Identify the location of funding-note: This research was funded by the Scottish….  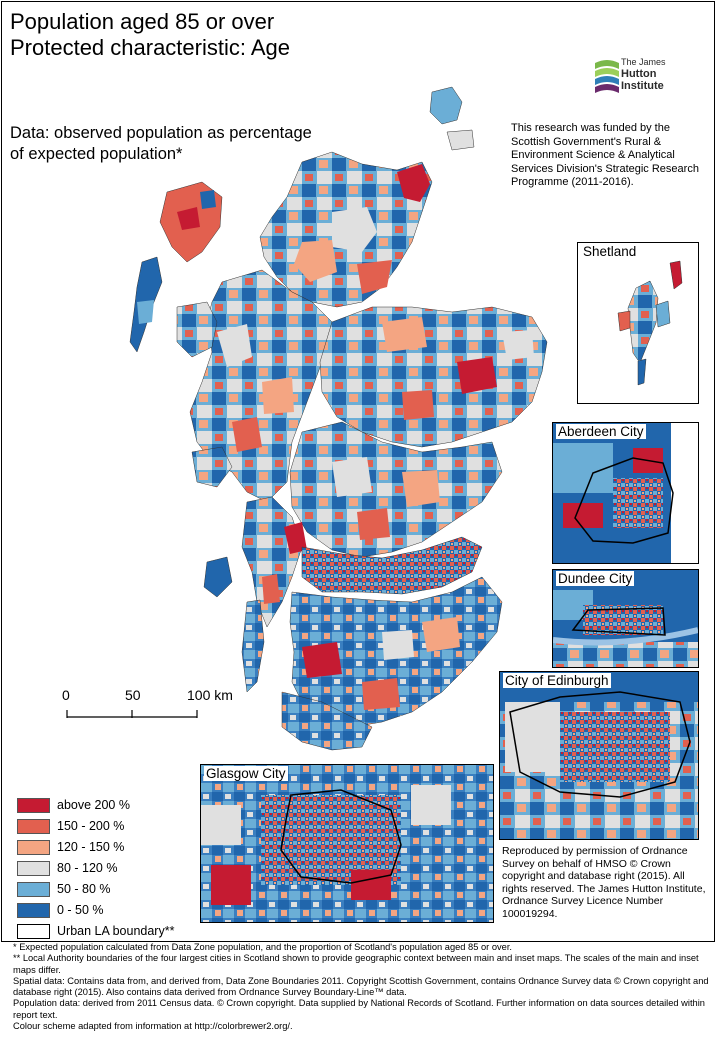
(605, 155).